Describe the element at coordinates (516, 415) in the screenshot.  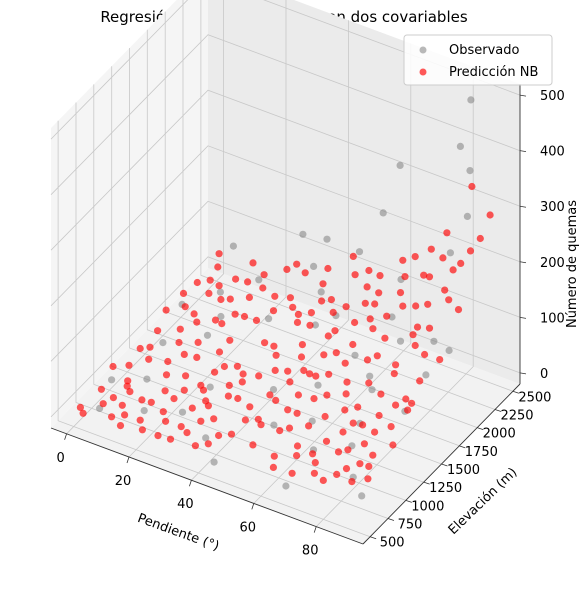
I see `y-tick-label: 2250` at that location.